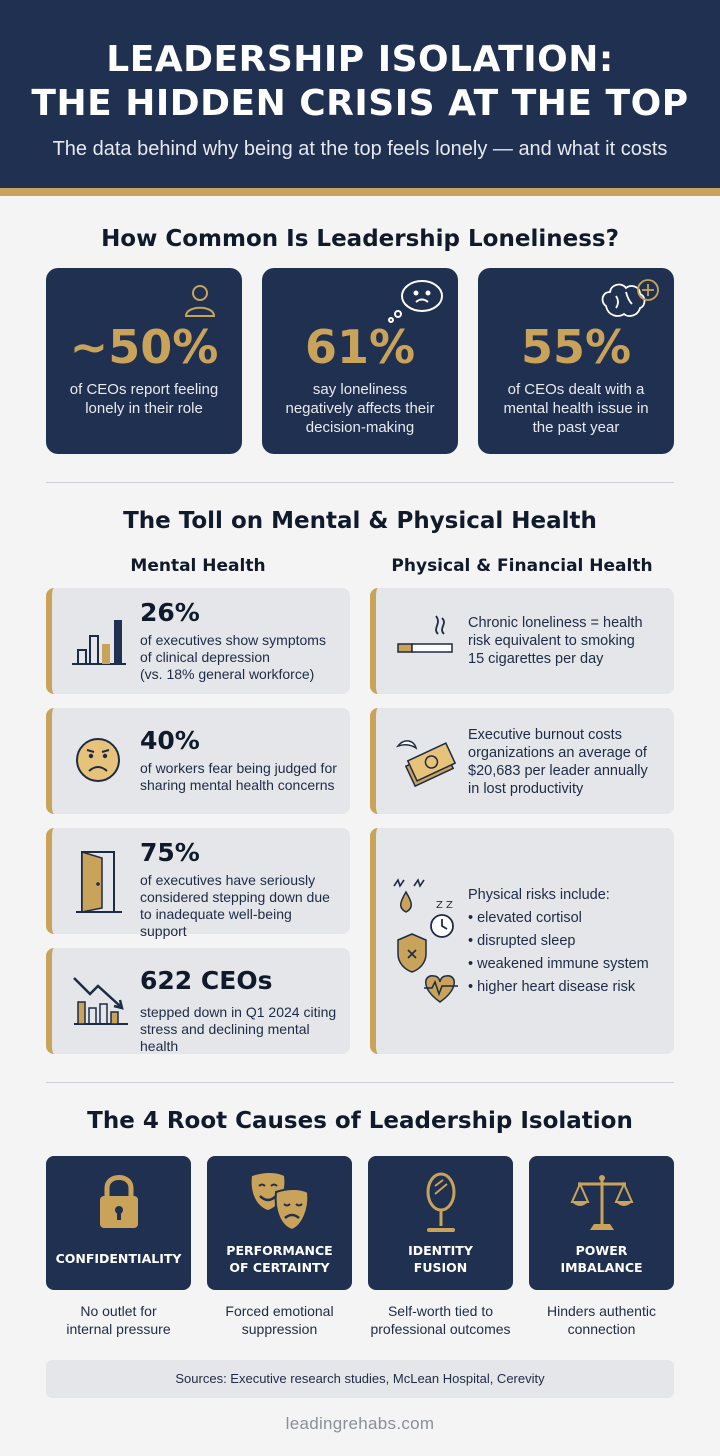 This screenshot has height=1456, width=720. Describe the element at coordinates (360, 1423) in the screenshot. I see `footer-site-link: leadingrehabs.com` at that location.